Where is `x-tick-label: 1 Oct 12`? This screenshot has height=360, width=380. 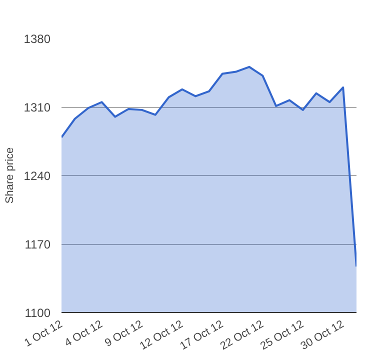 x-tick-label: 1 Oct 12 is located at coordinates (43, 334).